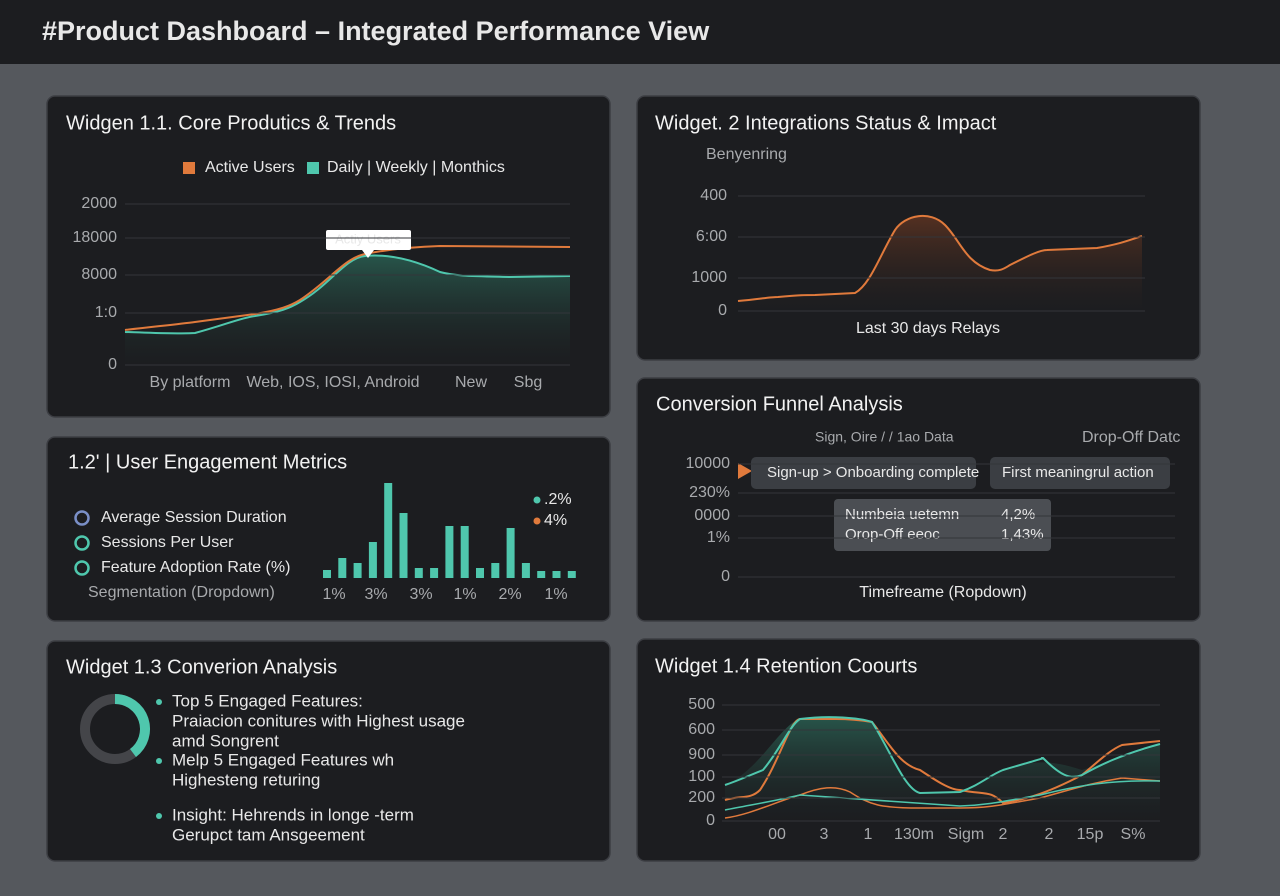 Image resolution: width=1280 pixels, height=896 pixels. I want to click on tooltip-value: 1,43%, so click(1022, 534).